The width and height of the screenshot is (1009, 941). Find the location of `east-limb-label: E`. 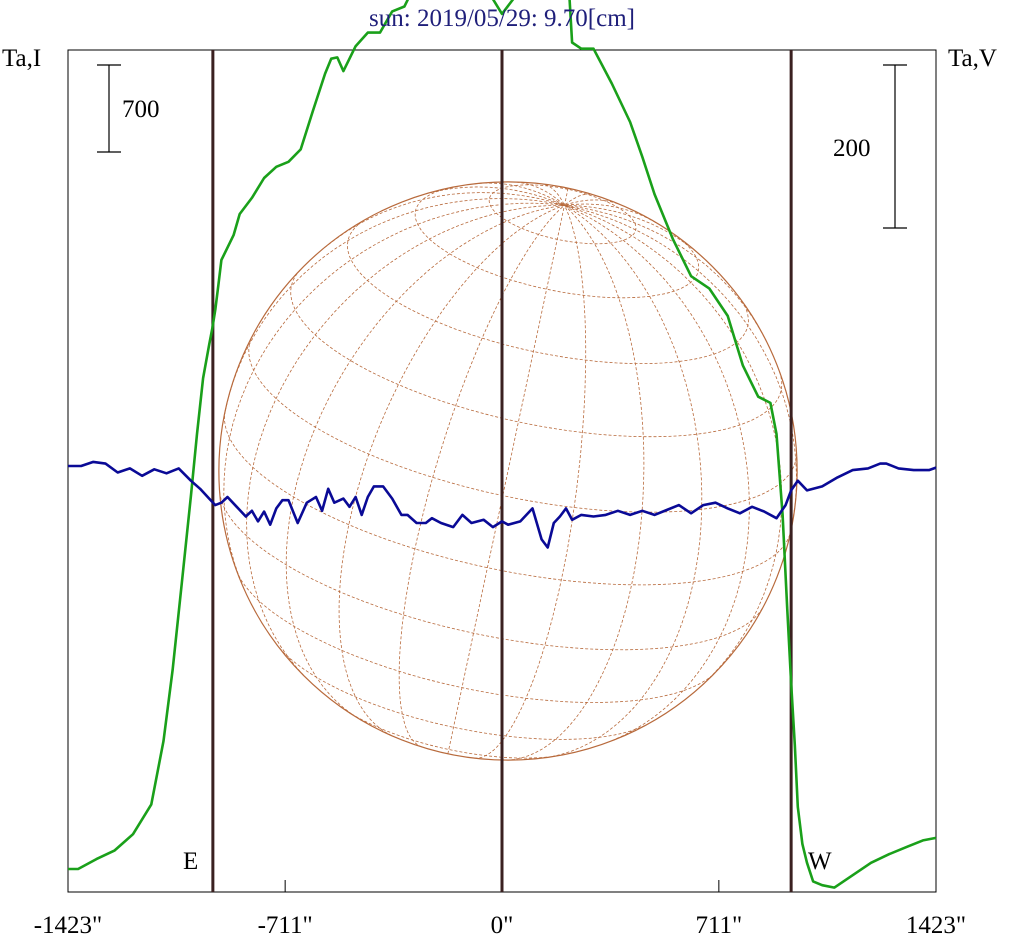

east-limb-label: E is located at coordinates (190, 861).